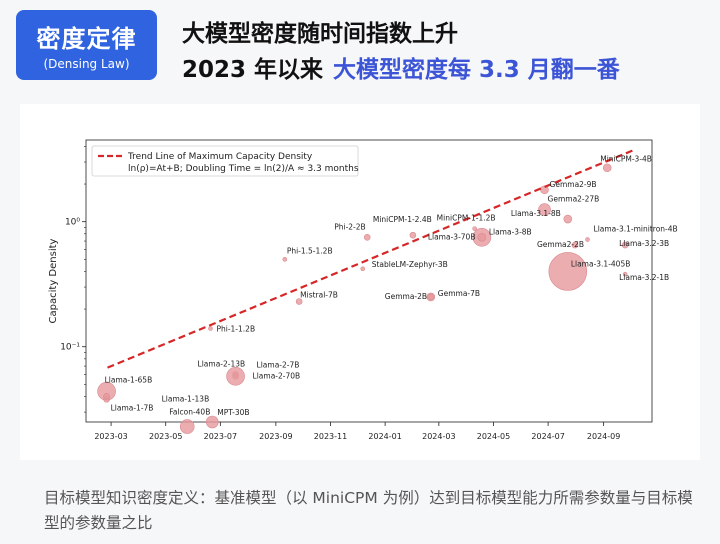 This screenshot has height=544, width=720. I want to click on point-llama-3-2-1b, so click(625, 274).